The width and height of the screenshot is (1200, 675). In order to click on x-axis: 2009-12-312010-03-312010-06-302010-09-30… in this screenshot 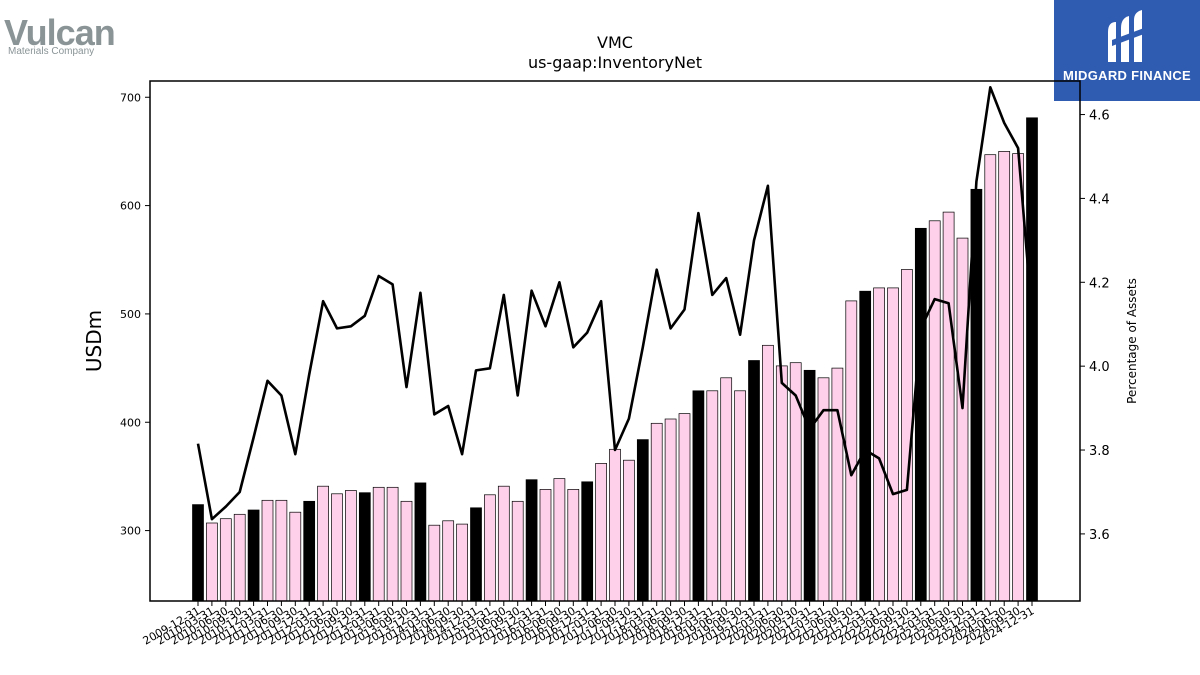, I will do `click(589, 624)`.